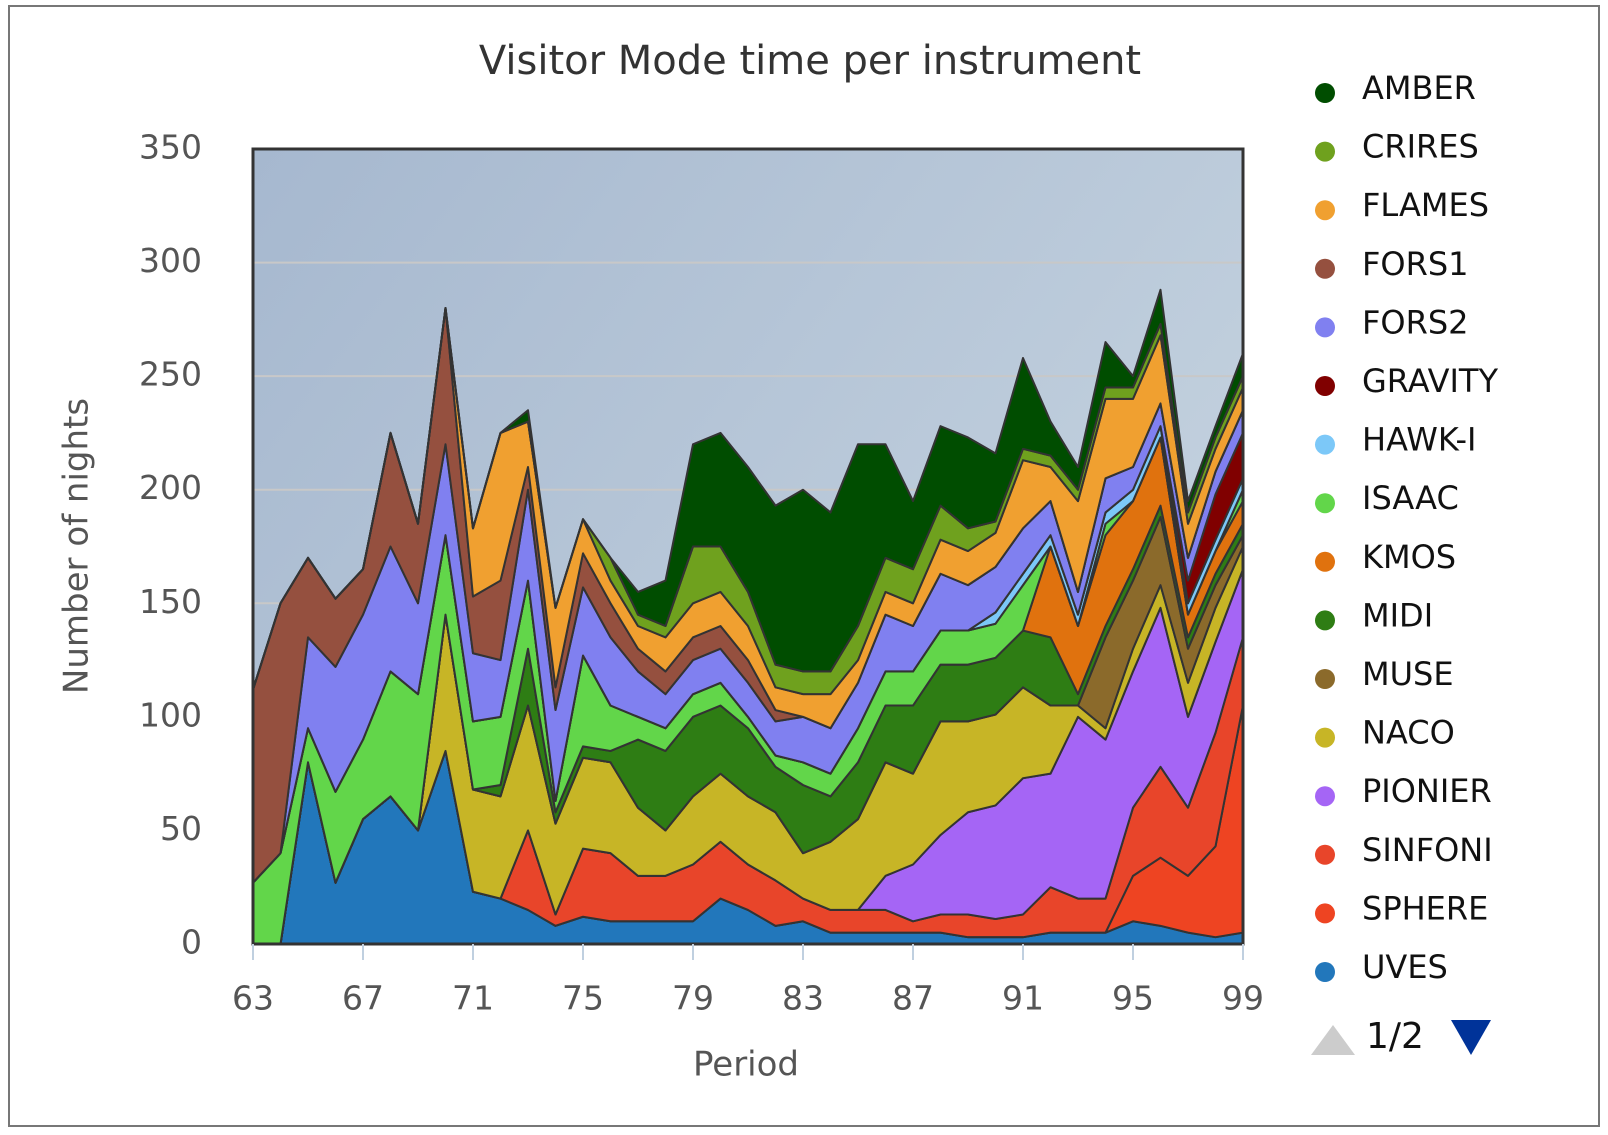 The height and width of the screenshot is (1135, 1608). Describe the element at coordinates (1425, 908) in the screenshot. I see `legend-label: SPHERE` at that location.